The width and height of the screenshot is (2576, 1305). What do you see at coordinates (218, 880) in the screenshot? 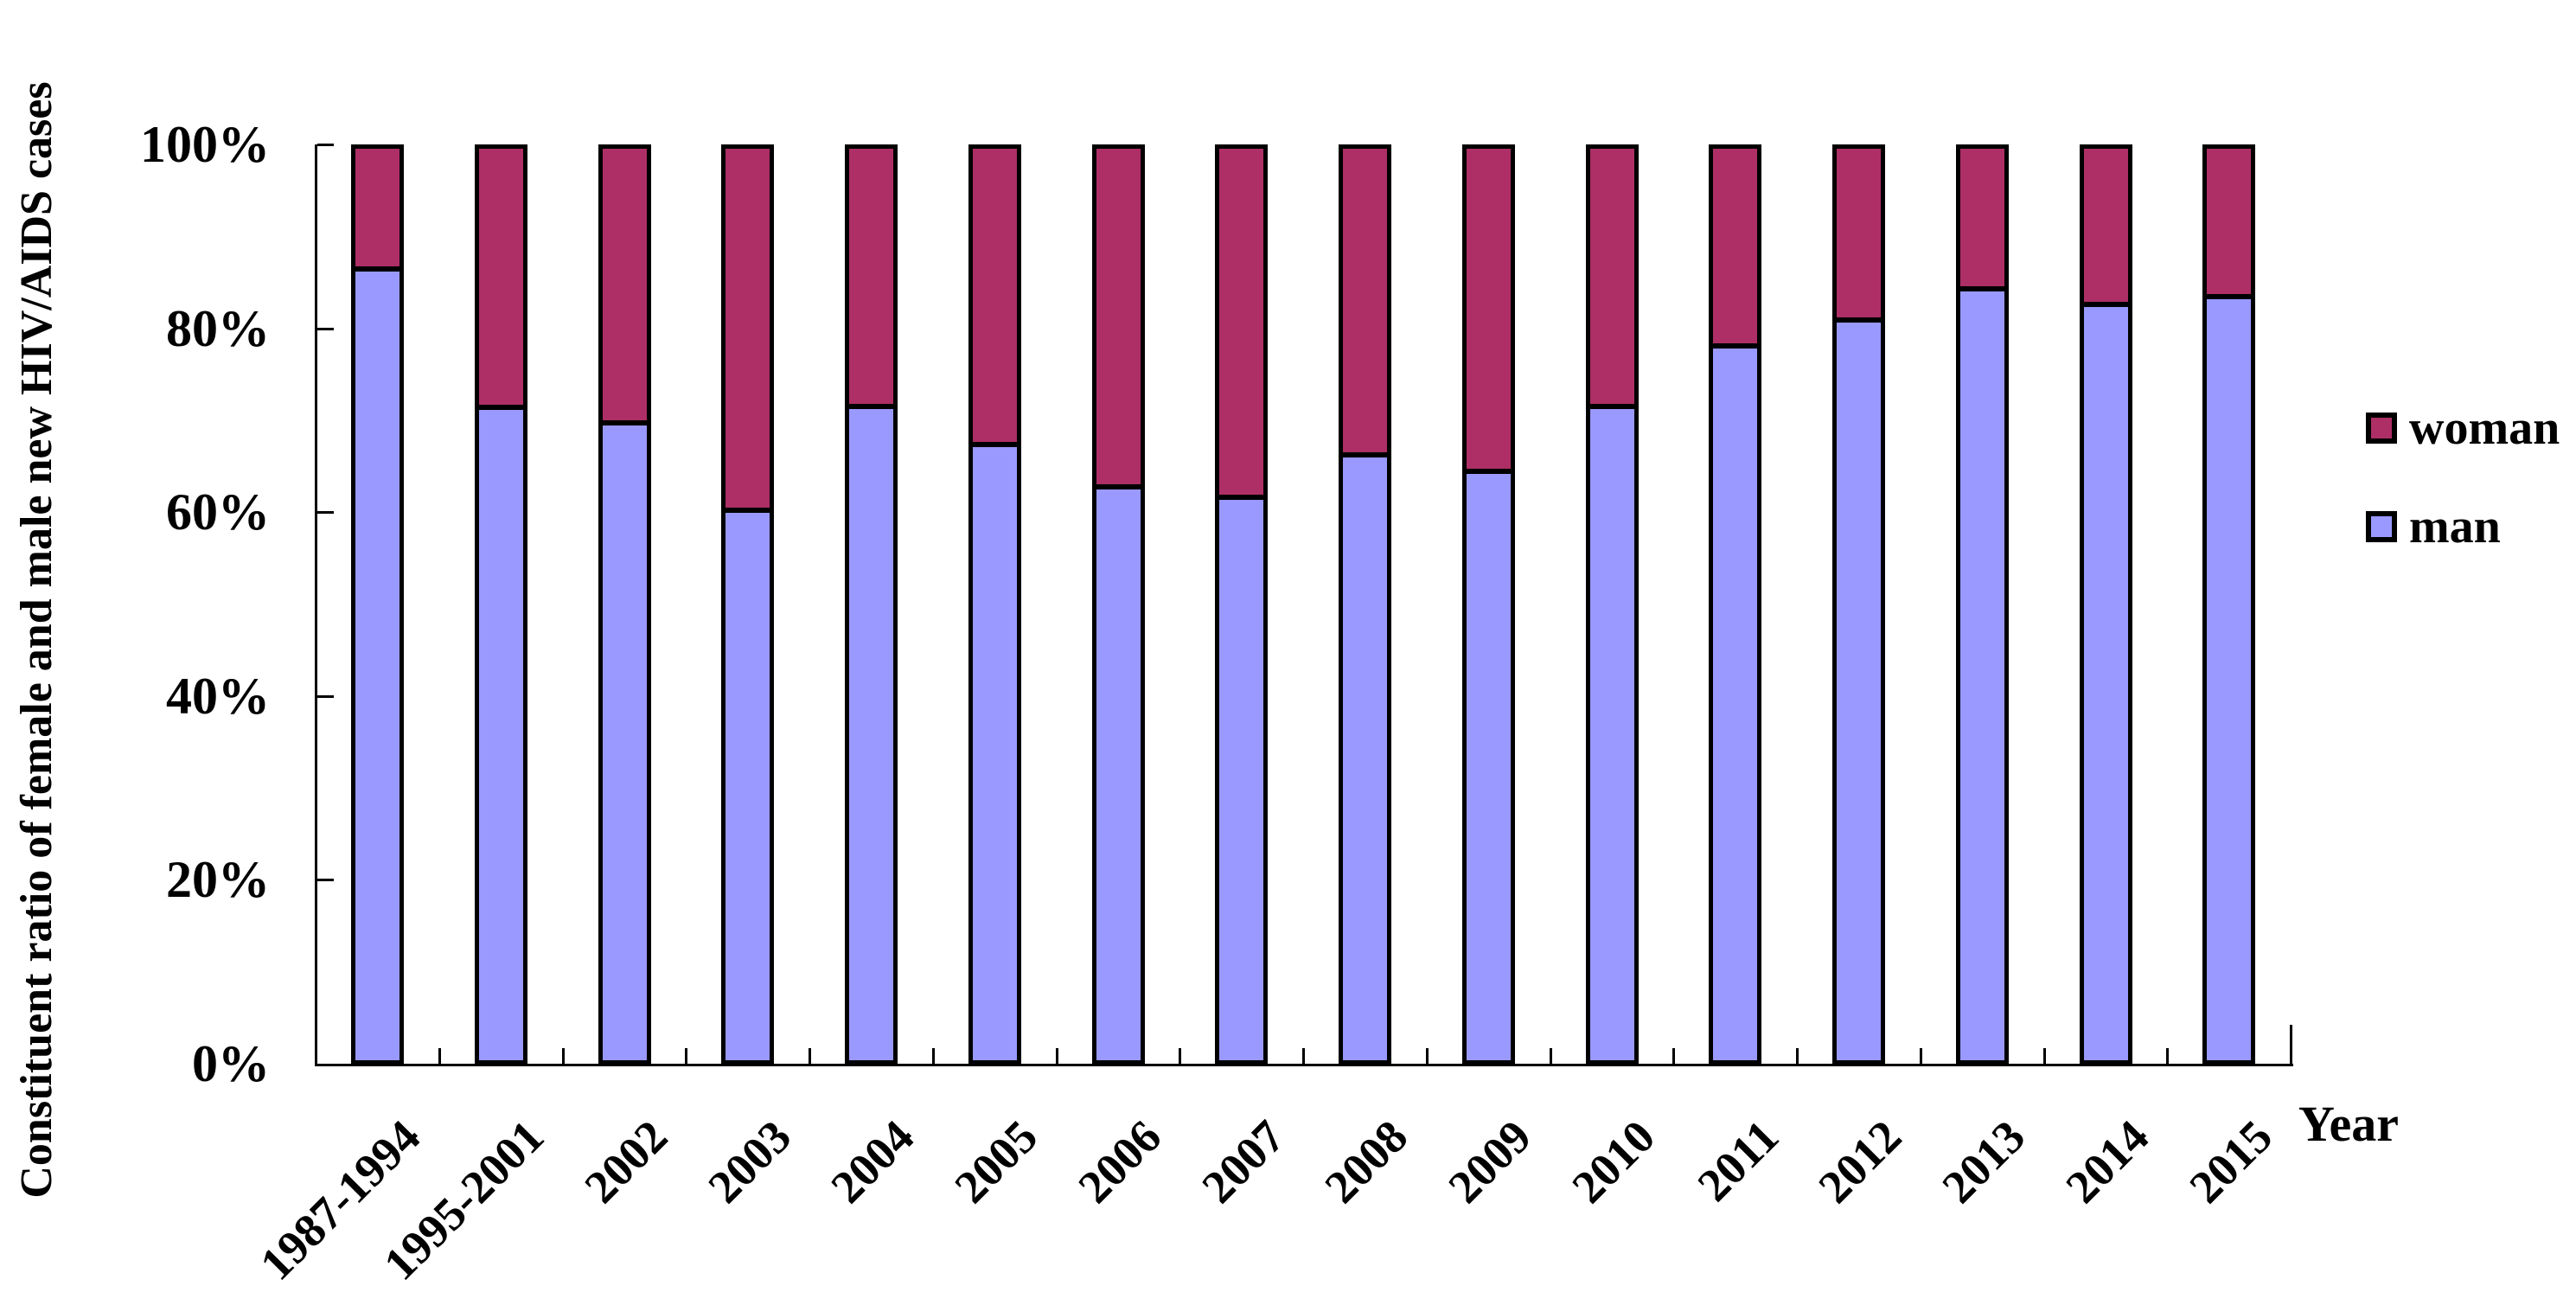
I see `y-tick-label: 20%` at bounding box center [218, 880].